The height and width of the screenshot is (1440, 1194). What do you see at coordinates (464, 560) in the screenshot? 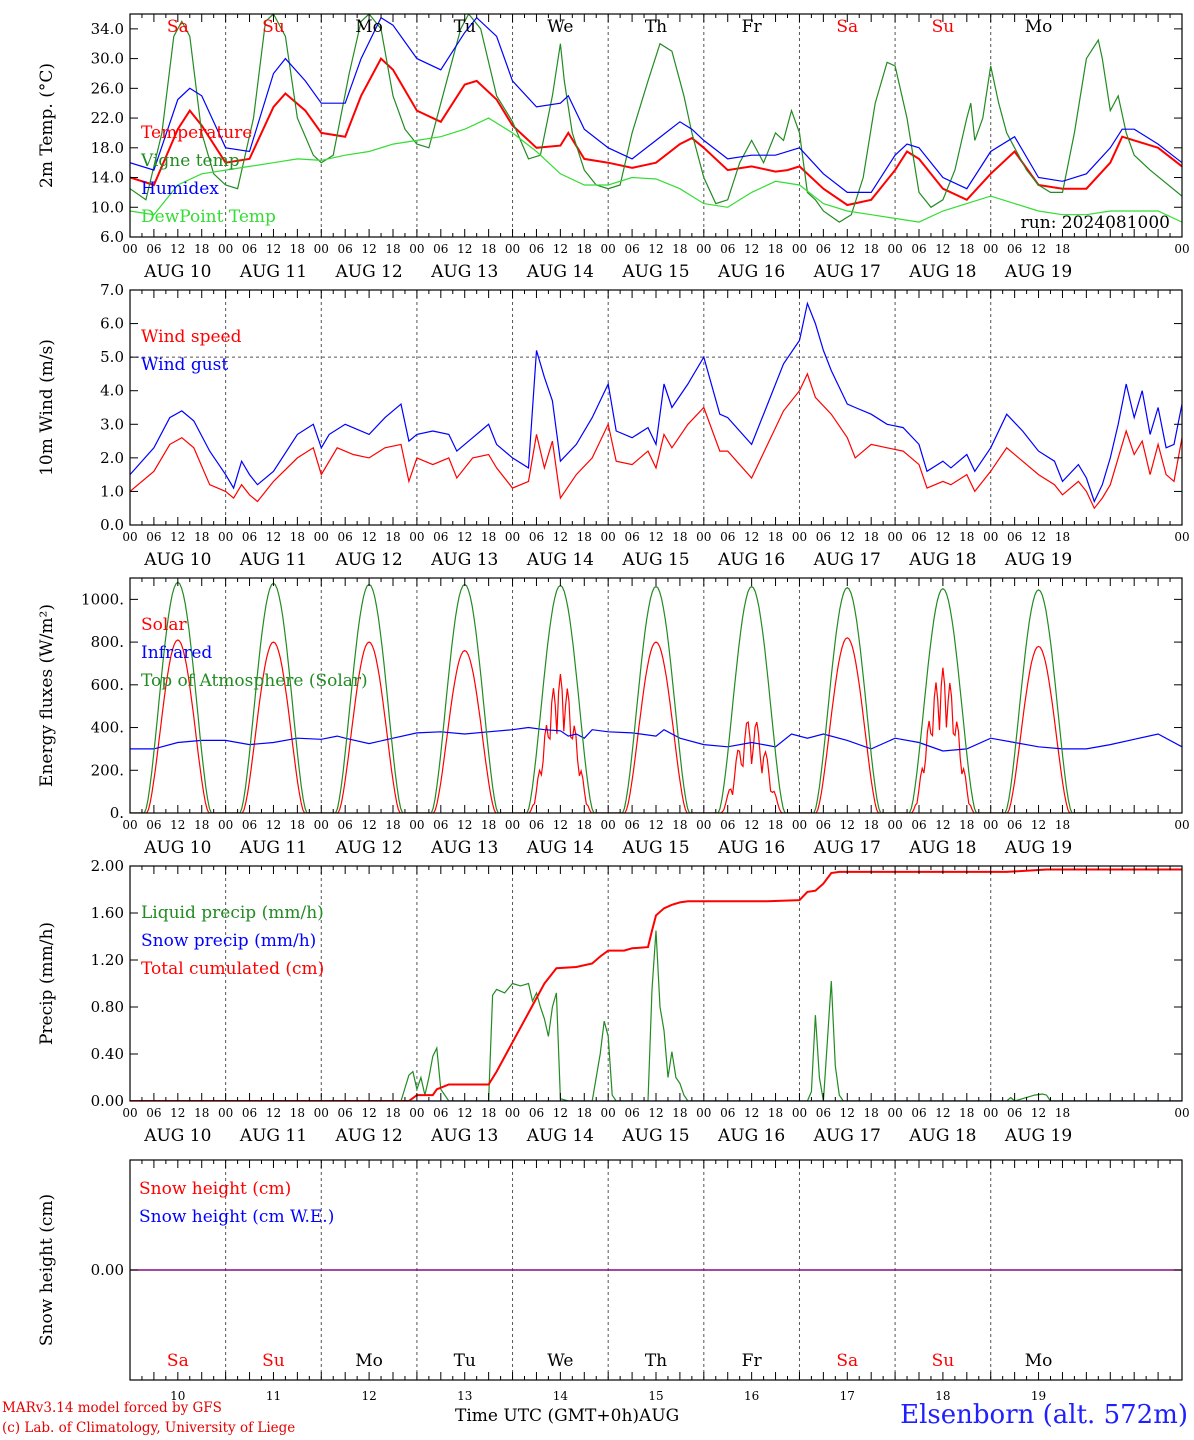
I see `date-label: AUG 13` at bounding box center [464, 560].